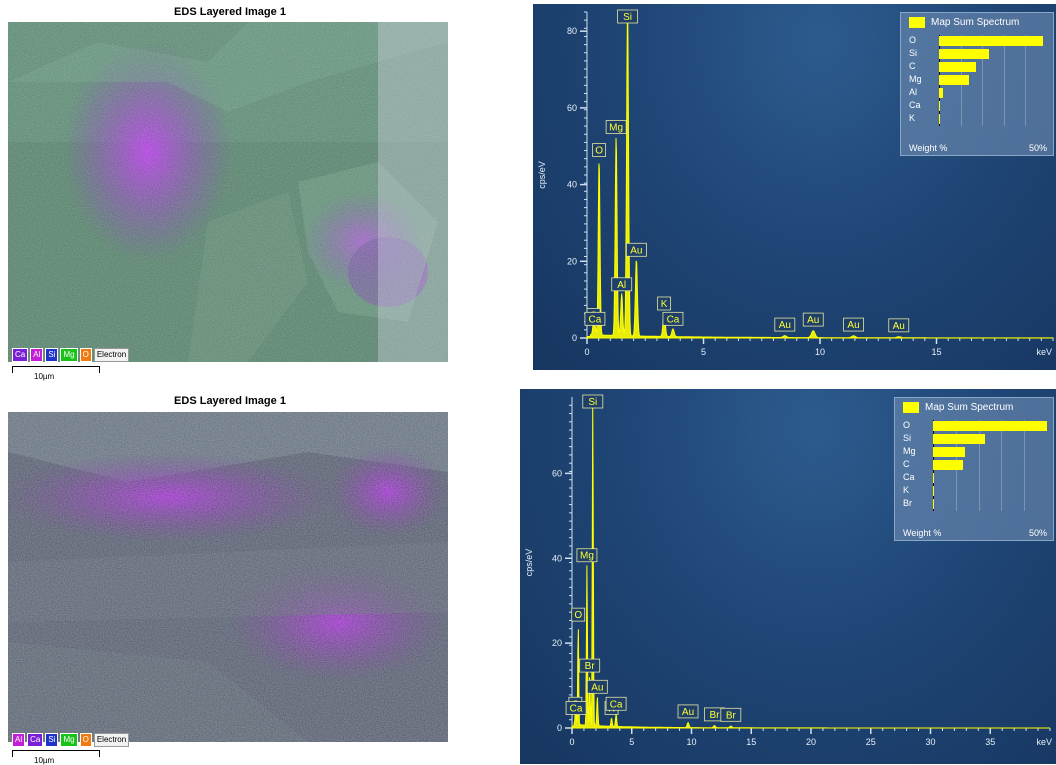 This screenshot has height=765, width=1056. I want to click on peak-label-text: Si, so click(627, 17).